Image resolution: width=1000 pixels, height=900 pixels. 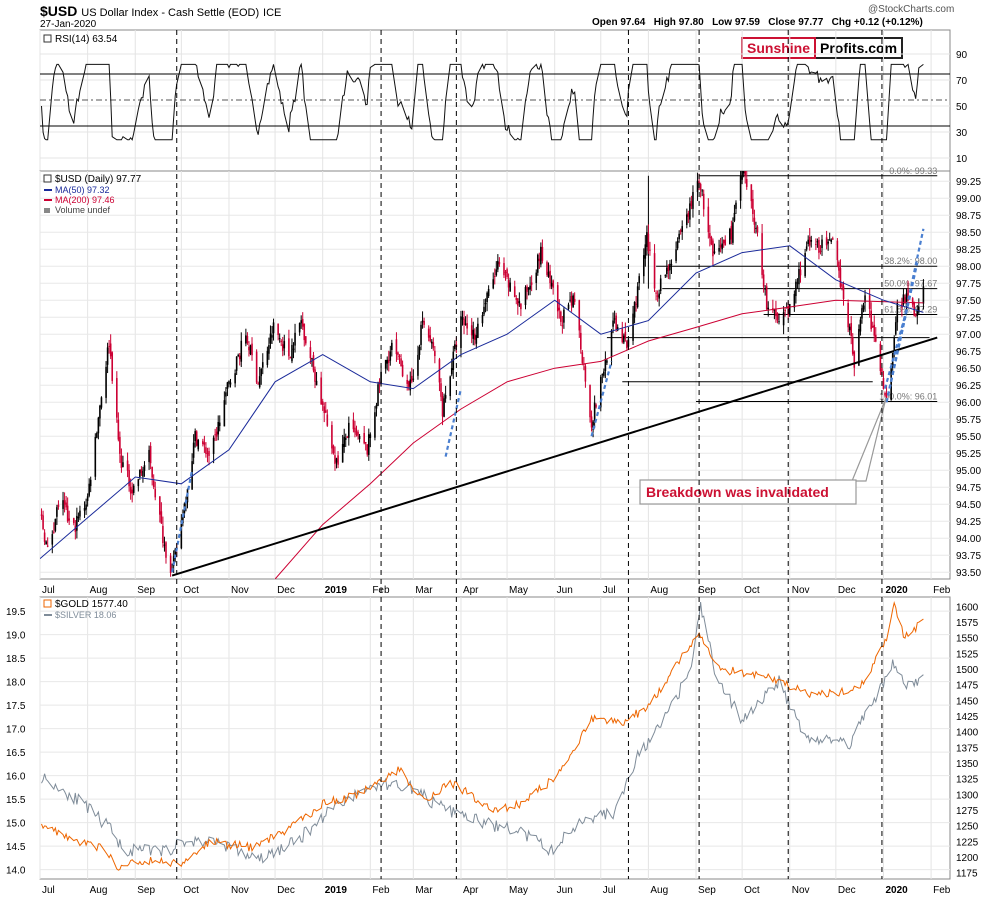 What do you see at coordinates (424, 590) in the screenshot?
I see `x-tick-label: Mar` at bounding box center [424, 590].